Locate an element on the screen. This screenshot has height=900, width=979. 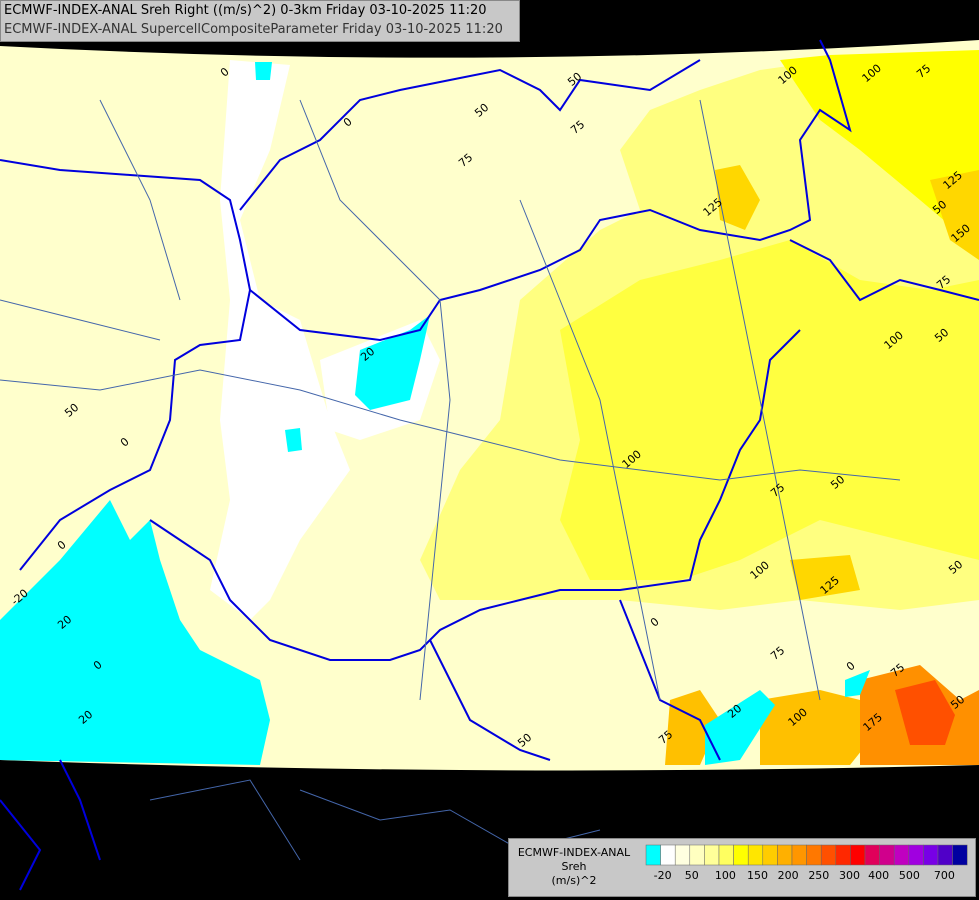
legend-title-line: ECMWF-INDEX-ANAL is located at coordinates (574, 852).